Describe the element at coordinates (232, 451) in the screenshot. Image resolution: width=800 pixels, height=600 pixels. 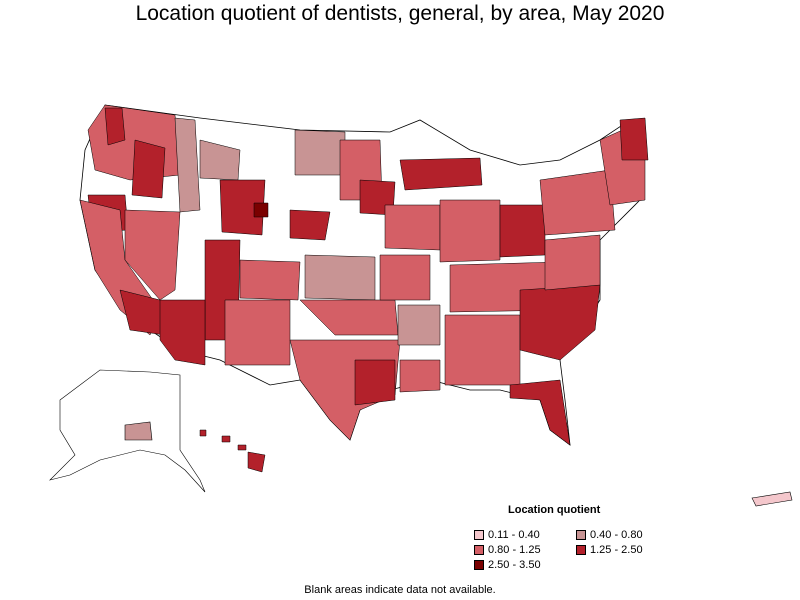
I see `hawaii` at that location.